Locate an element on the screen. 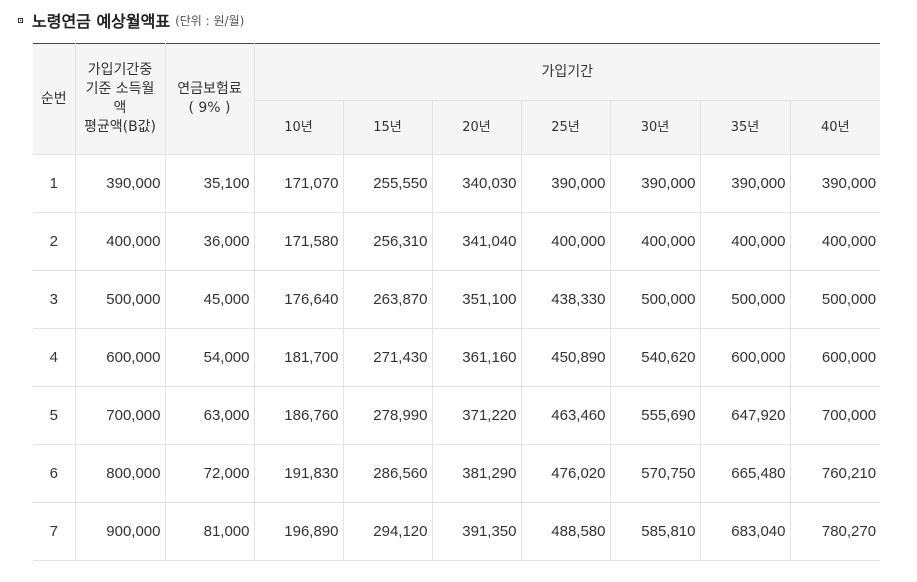 The image size is (917, 582). premium-cell: 35,100 is located at coordinates (210, 183).